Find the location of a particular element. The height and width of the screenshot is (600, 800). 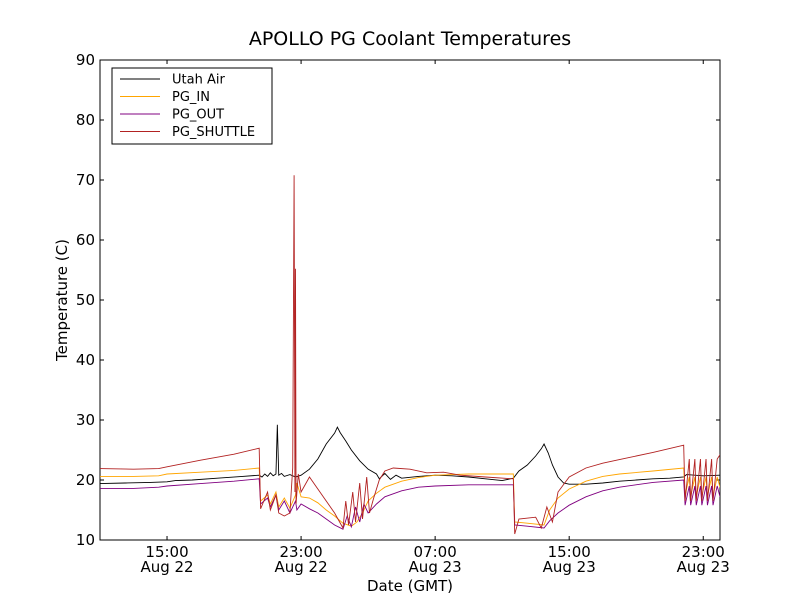

legend-label: PG_OUT is located at coordinates (198, 115).